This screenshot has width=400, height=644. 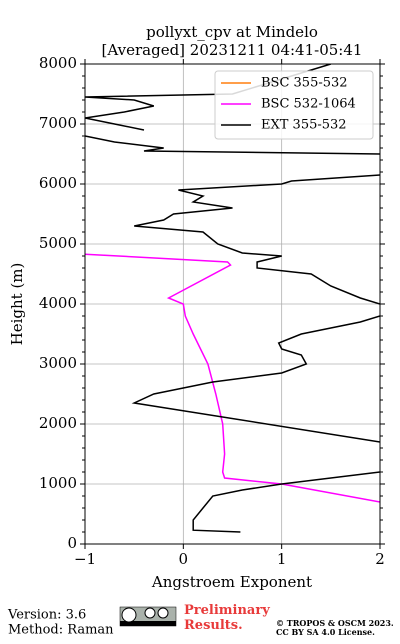 What do you see at coordinates (232, 50) in the screenshot?
I see `chart-subtitle: [Averaged] 20231211 04:41-05:41` at bounding box center [232, 50].